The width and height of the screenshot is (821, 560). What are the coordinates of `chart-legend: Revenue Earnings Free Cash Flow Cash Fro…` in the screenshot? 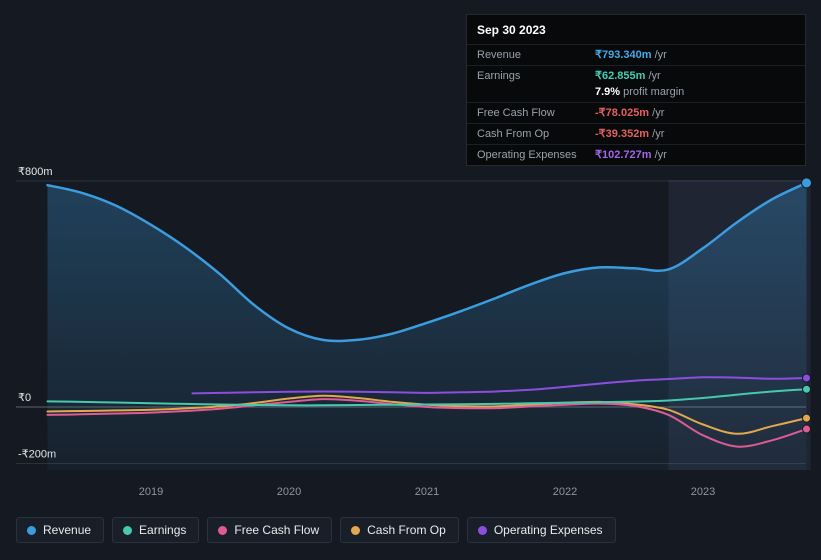 It's located at (316, 530).